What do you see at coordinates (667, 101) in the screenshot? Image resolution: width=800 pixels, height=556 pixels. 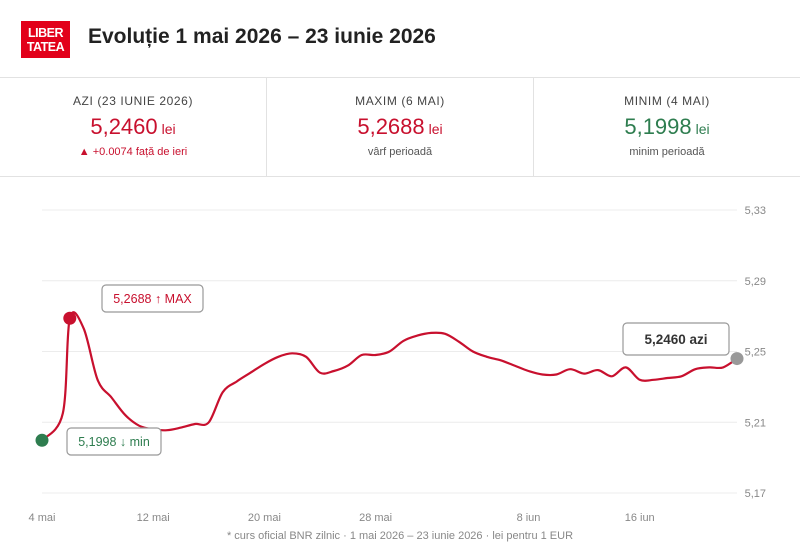 I see `stat-min-label: MINIM (4 MAI)` at bounding box center [667, 101].